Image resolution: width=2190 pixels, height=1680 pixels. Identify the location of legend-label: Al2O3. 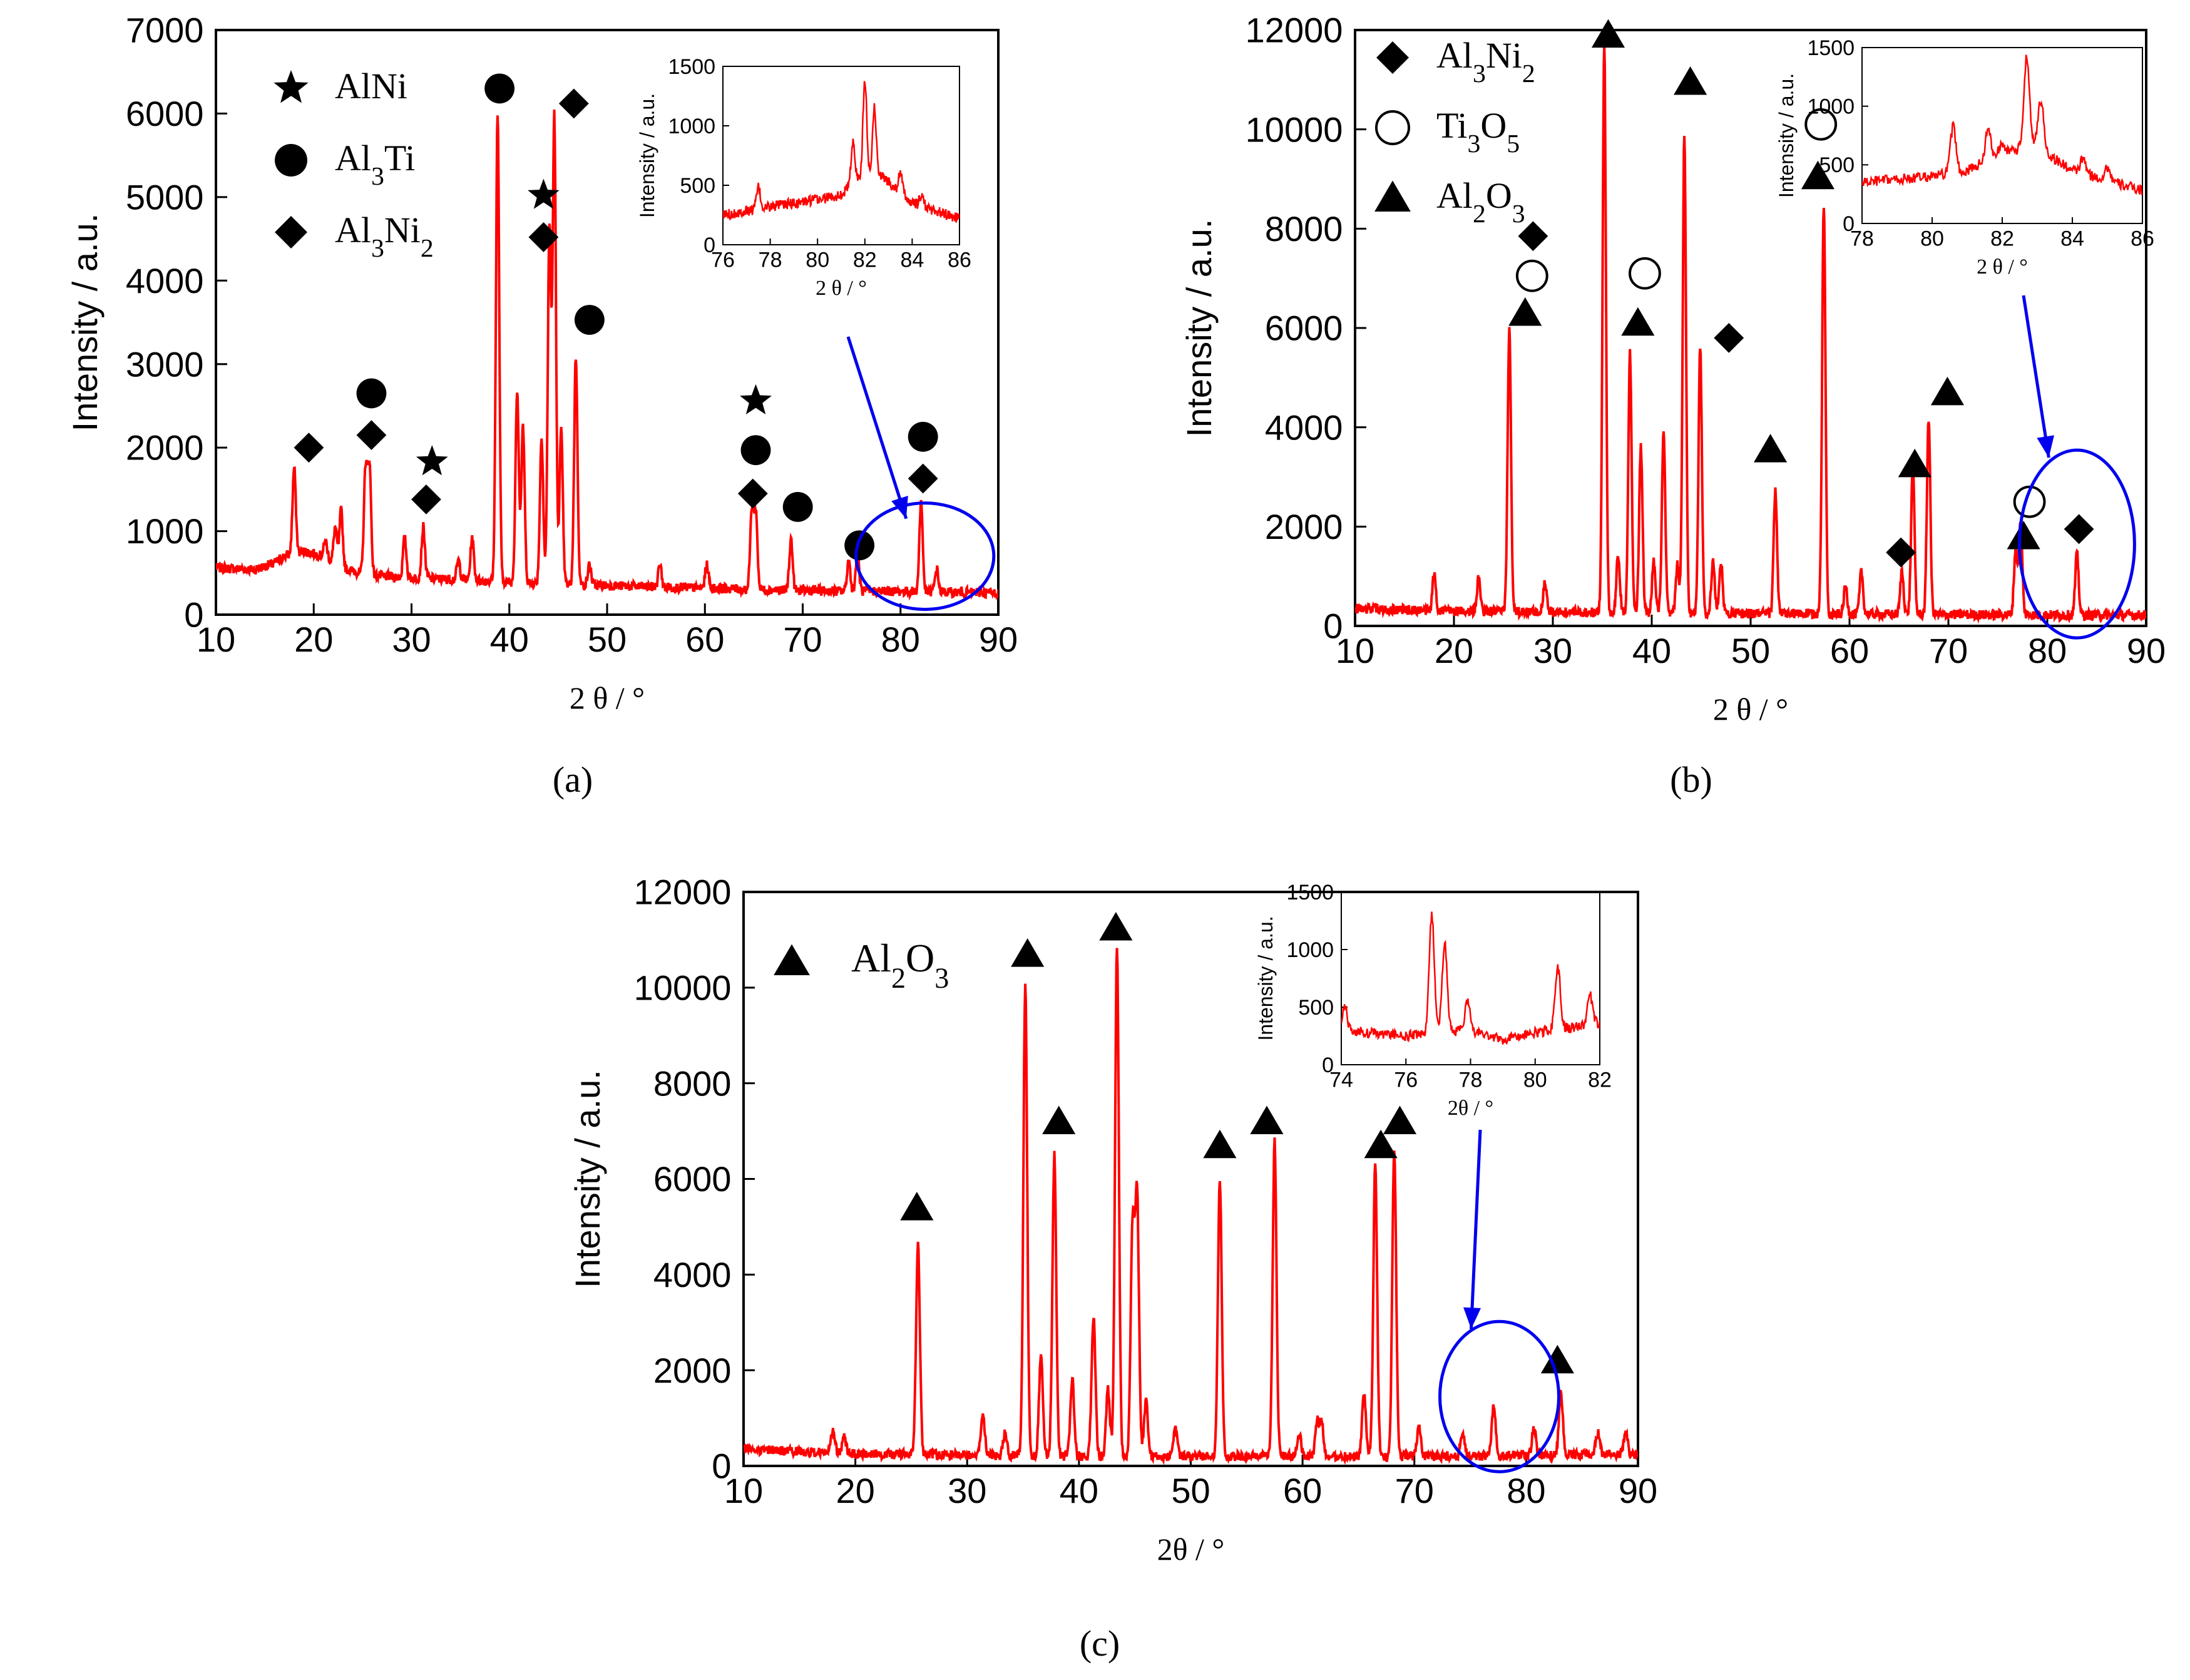
(900, 965).